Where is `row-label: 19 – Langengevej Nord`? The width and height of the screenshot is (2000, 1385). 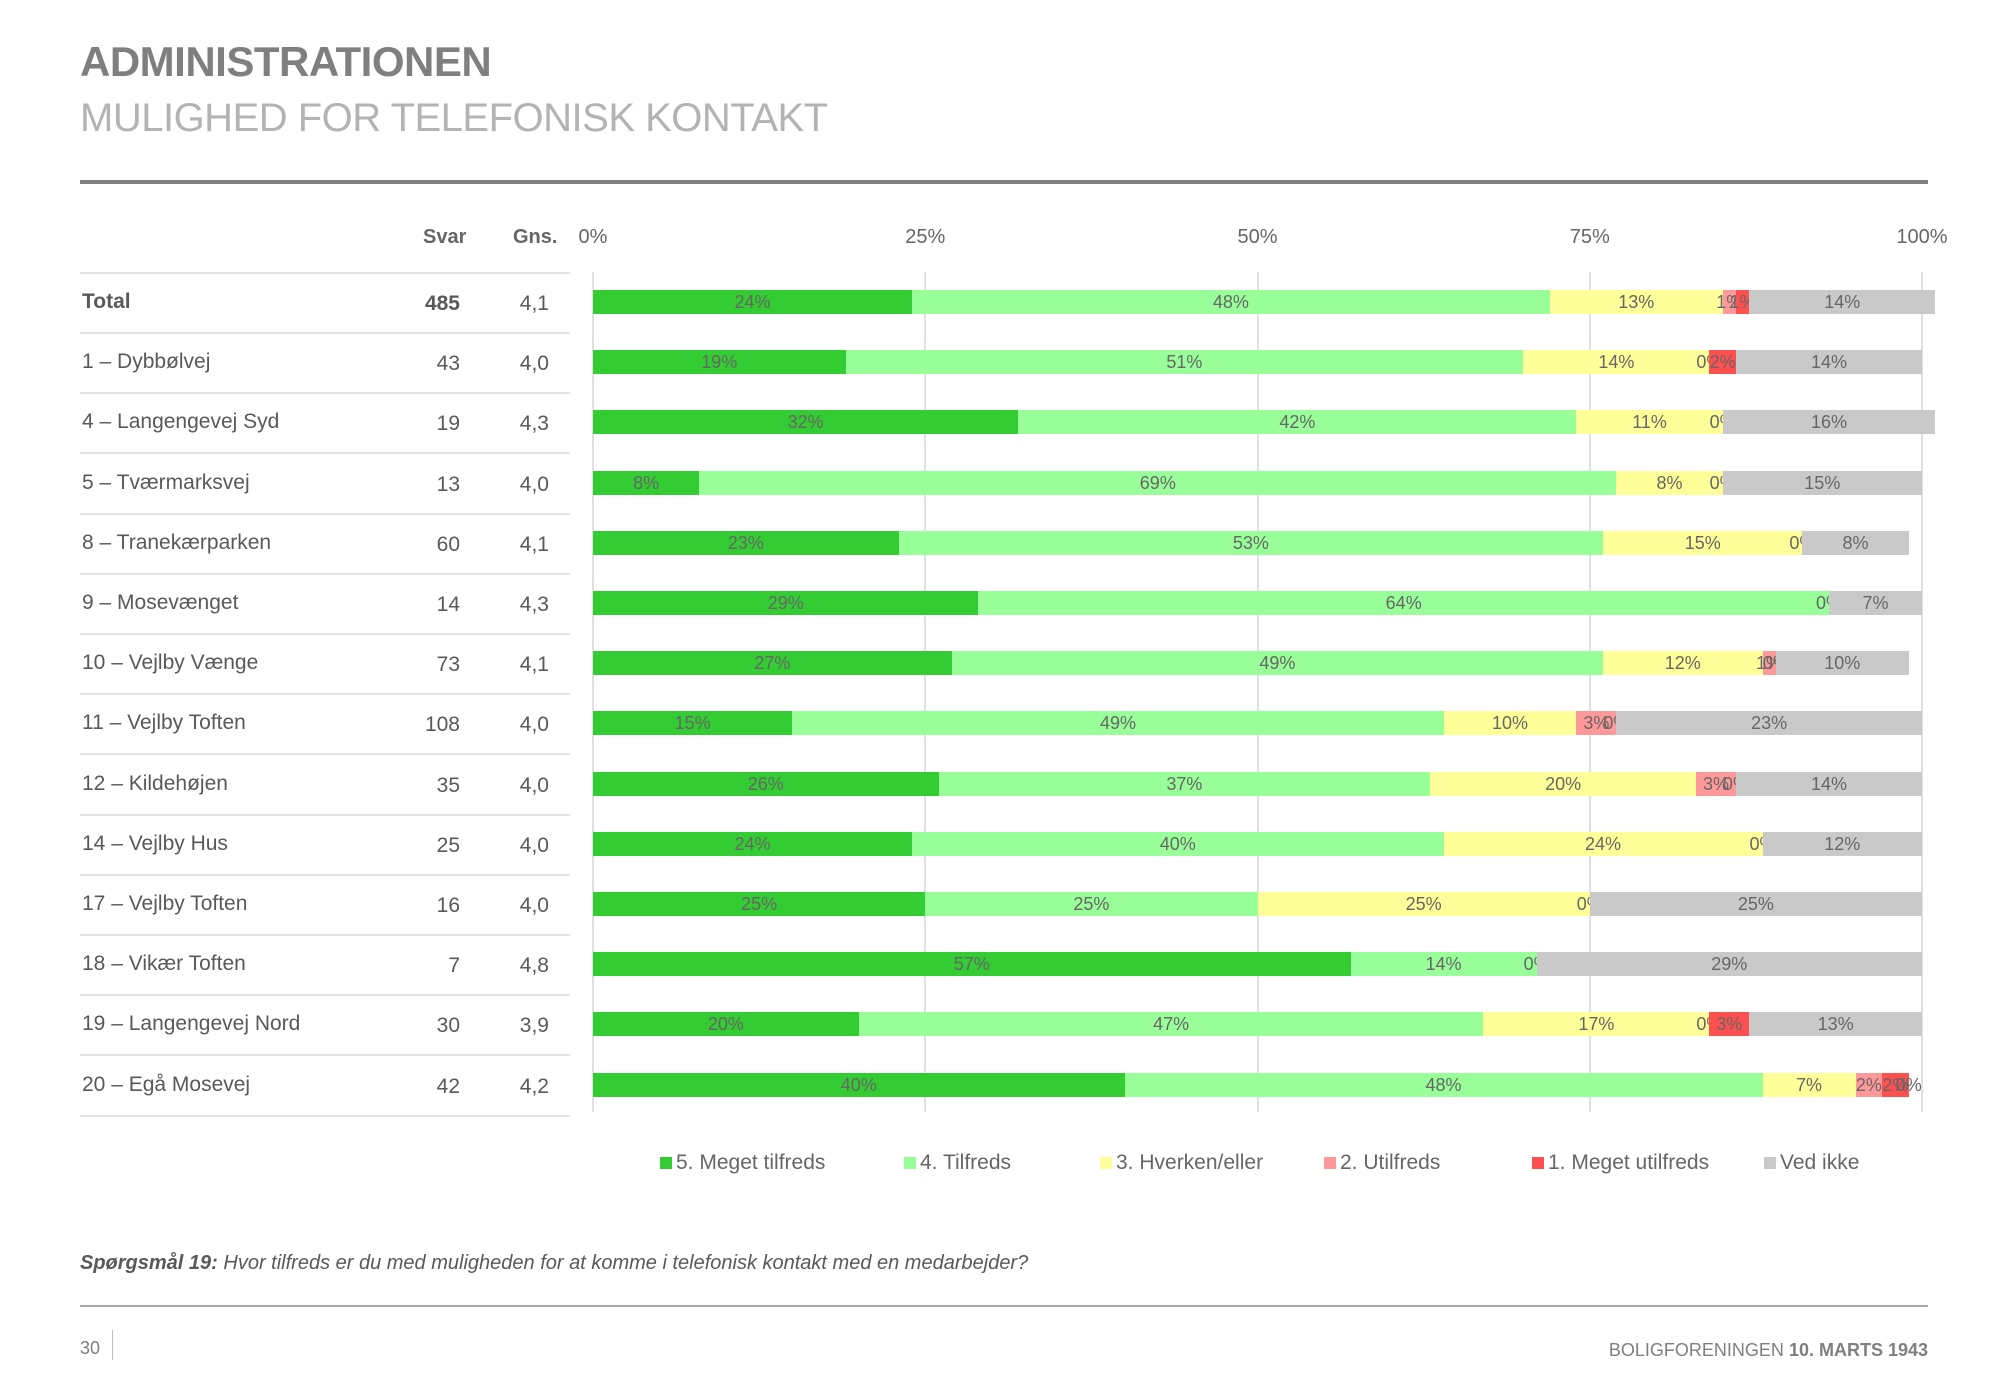
row-label: 19 – Langengevej Nord is located at coordinates (191, 1024).